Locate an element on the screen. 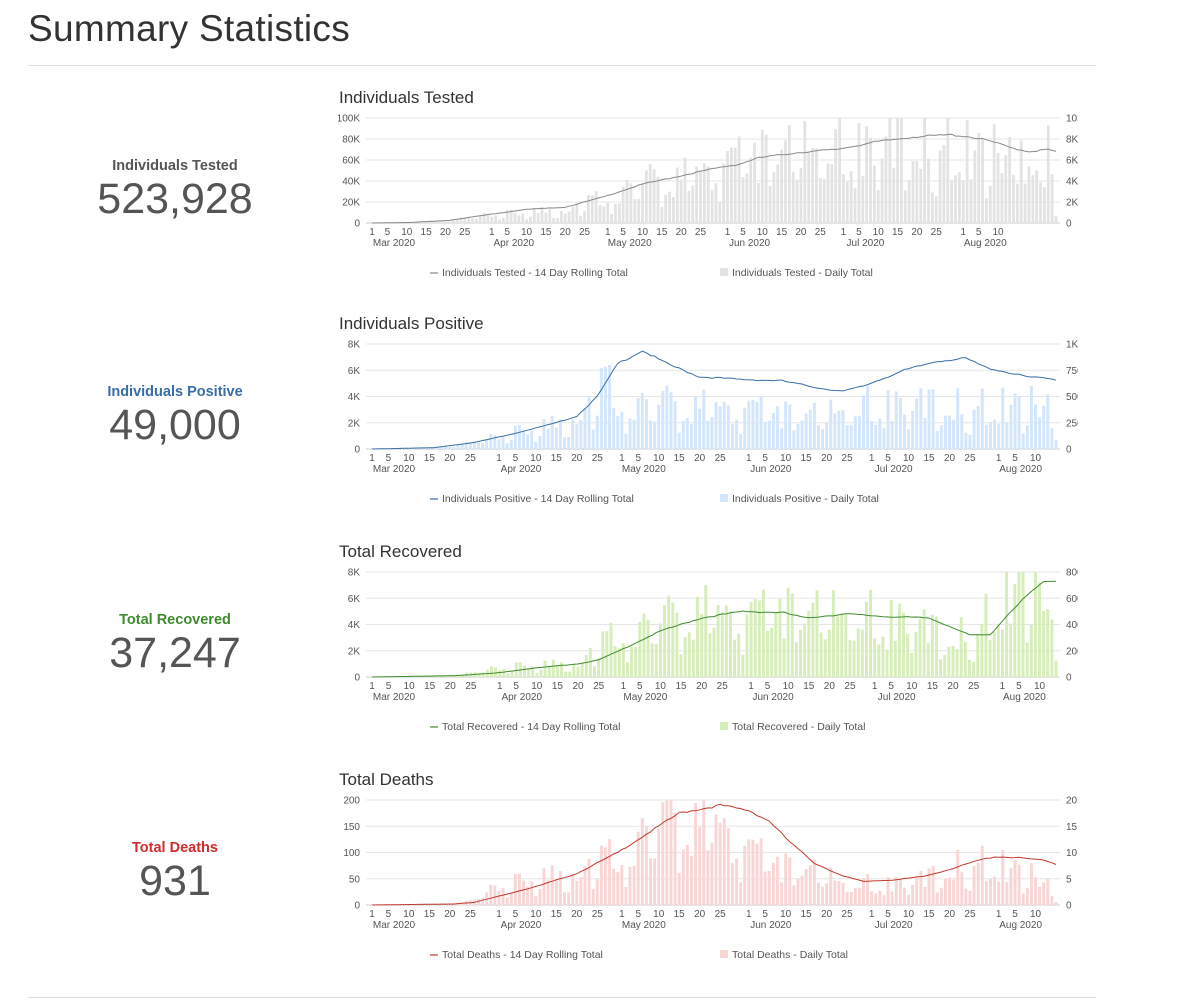 This screenshot has width=1200, height=1003. stat-total-recovered: Total Recovered 37,247 is located at coordinates (175, 644).